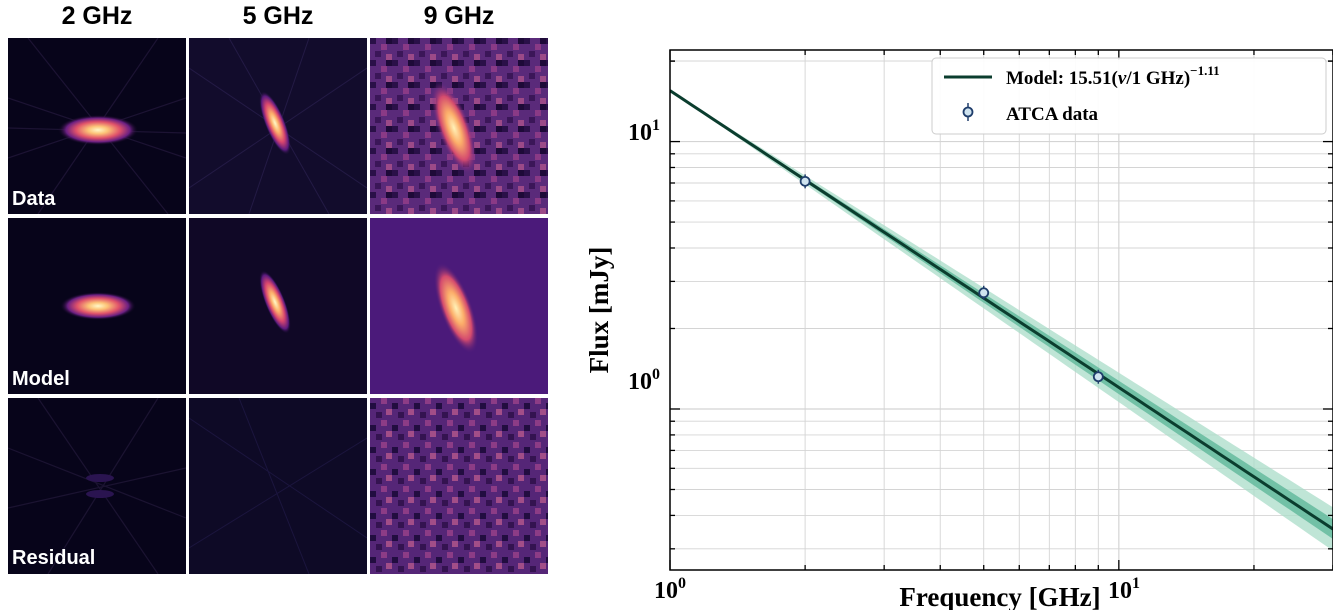 The height and width of the screenshot is (610, 1333). What do you see at coordinates (278, 486) in the screenshot?
I see `tile-residual-5ghz` at bounding box center [278, 486].